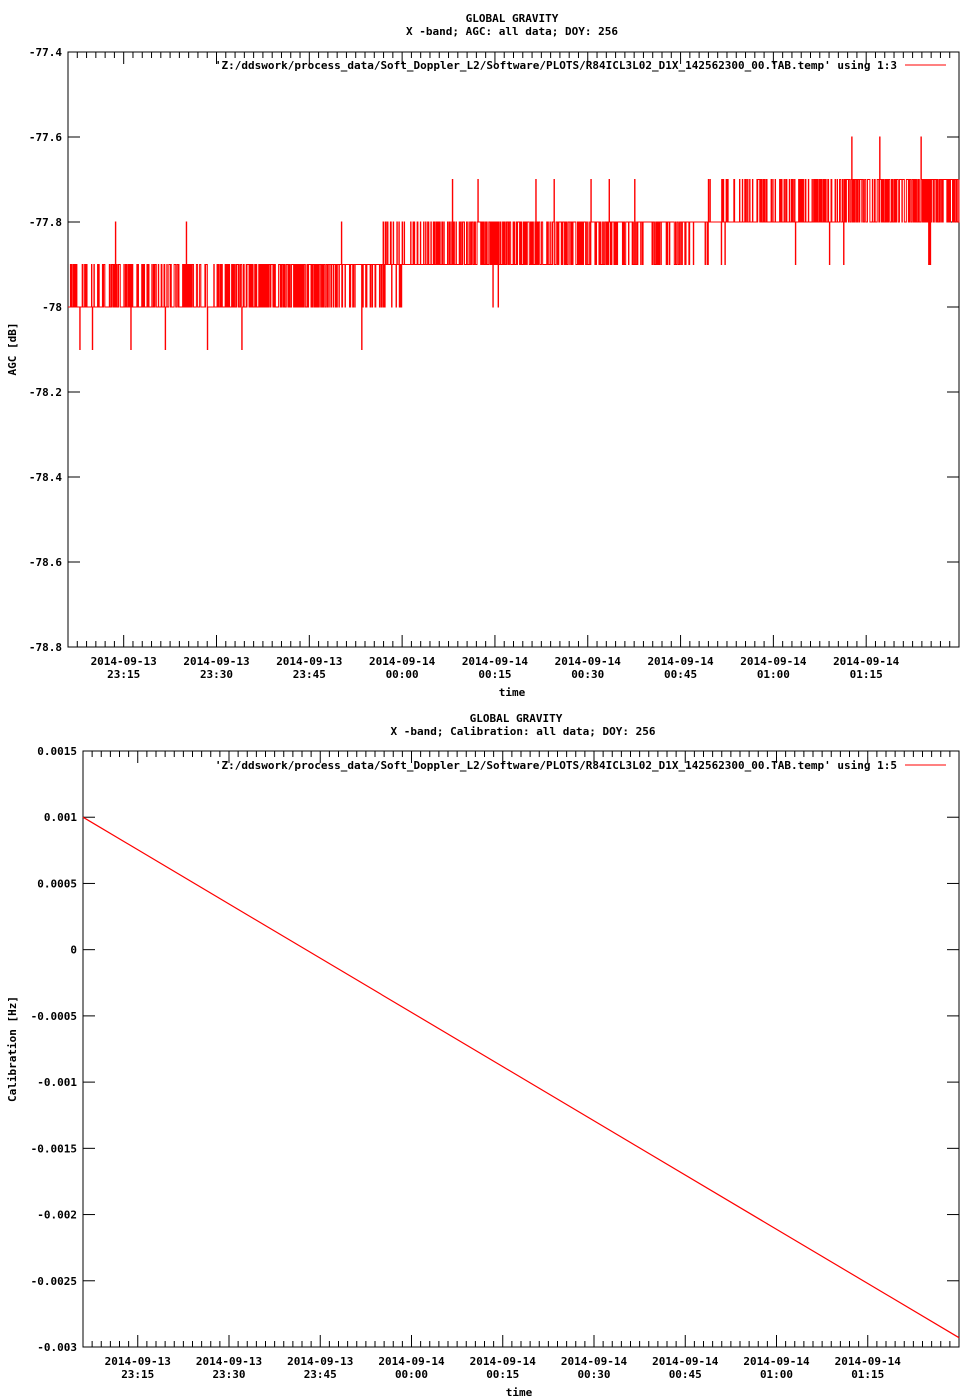  What do you see at coordinates (12, 1049) in the screenshot?
I see `chart2-ylabel: Calibration [Hz]` at bounding box center [12, 1049].